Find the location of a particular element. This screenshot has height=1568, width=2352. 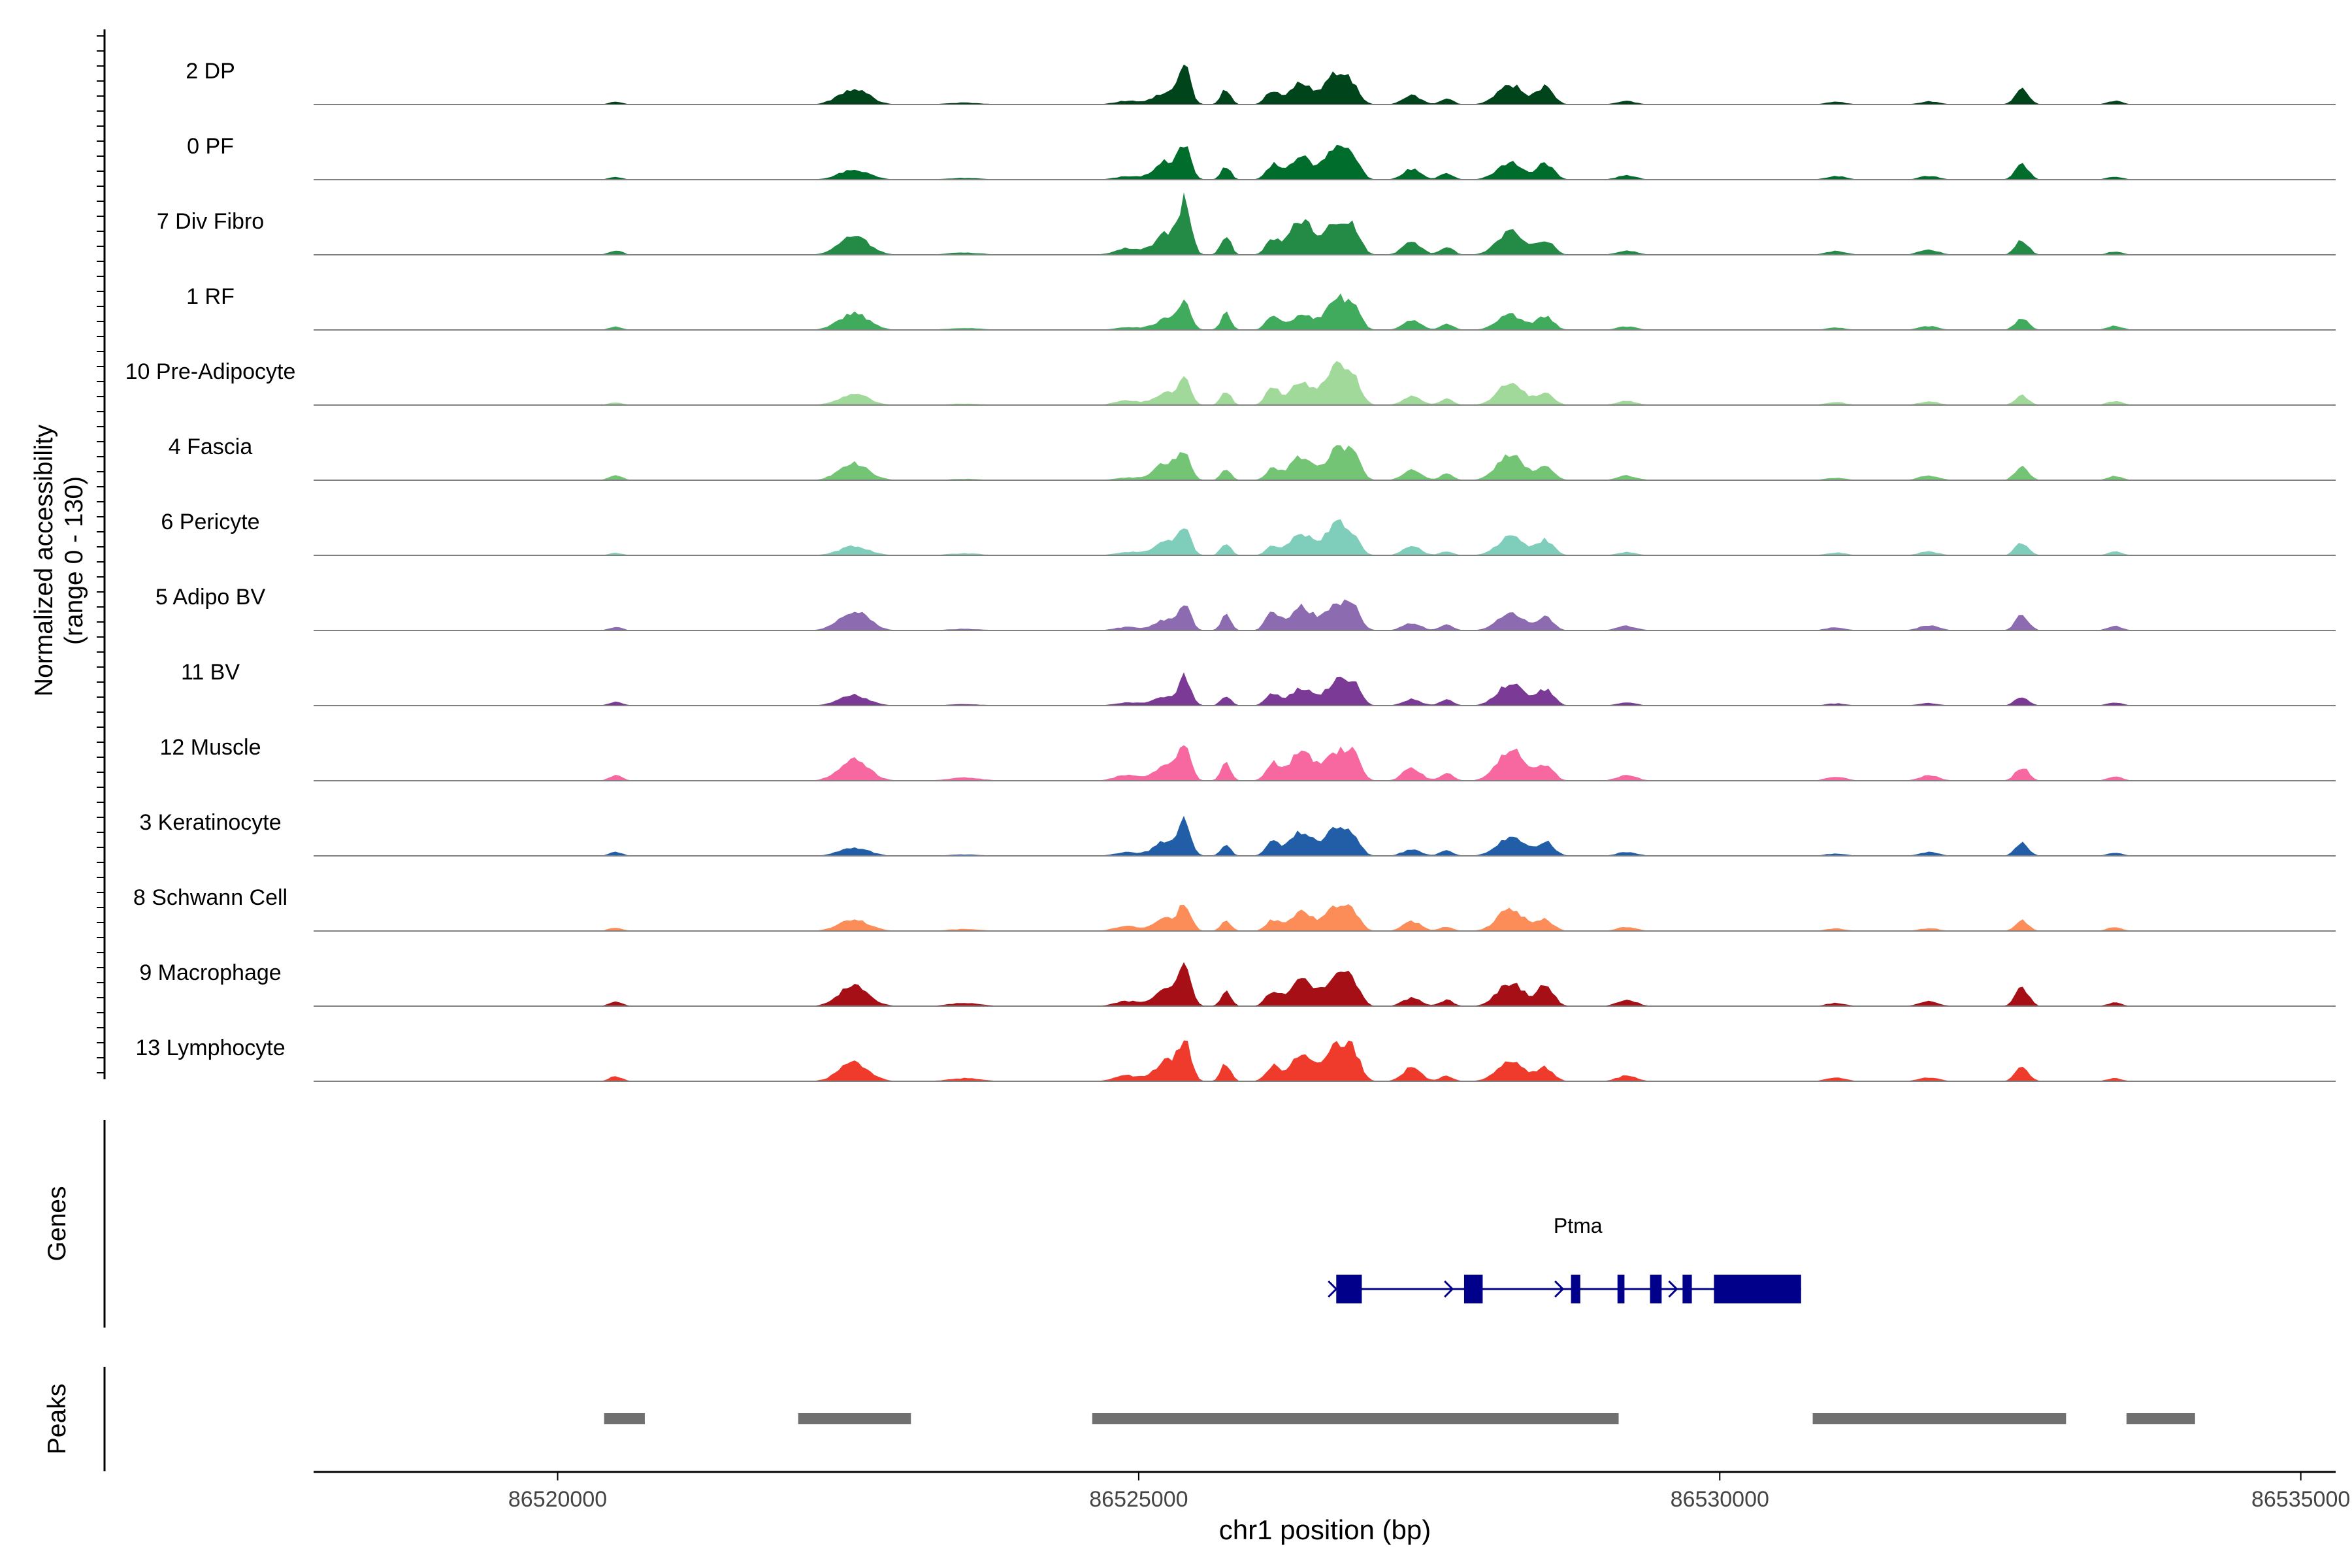

track-label: 13 Lymphocyte is located at coordinates (210, 1048).